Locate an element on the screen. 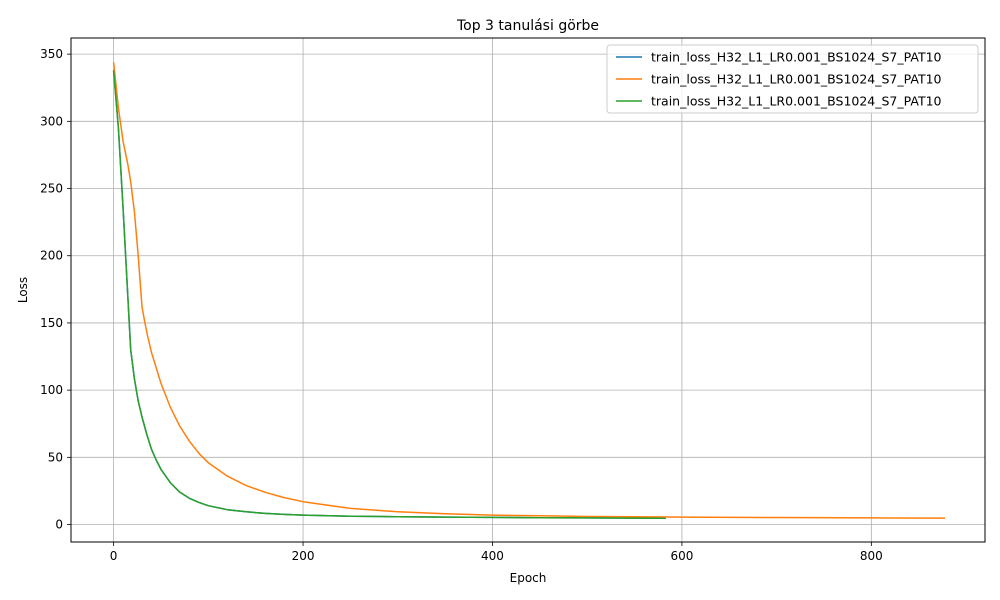  x-tick-label: 400 is located at coordinates (492, 556).